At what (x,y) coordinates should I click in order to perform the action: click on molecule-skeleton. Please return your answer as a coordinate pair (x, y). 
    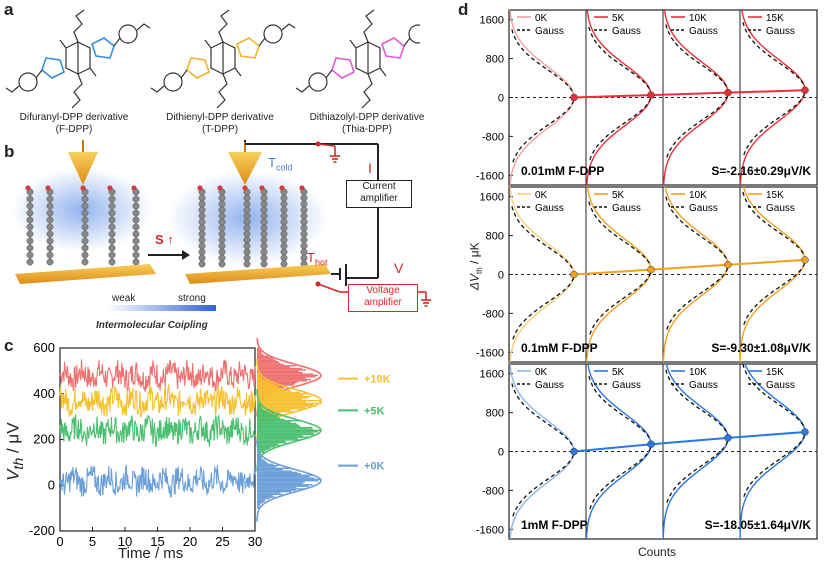
    Looking at the image, I should click on (357, 59).